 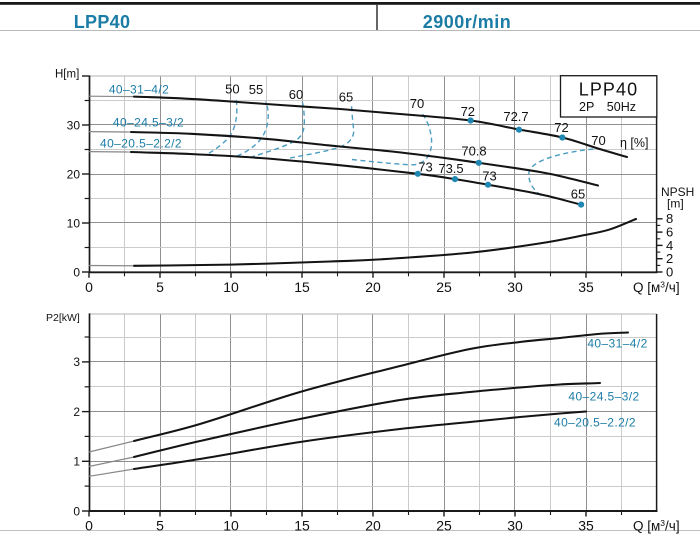 I want to click on svg-text: 8, so click(x=669, y=218).